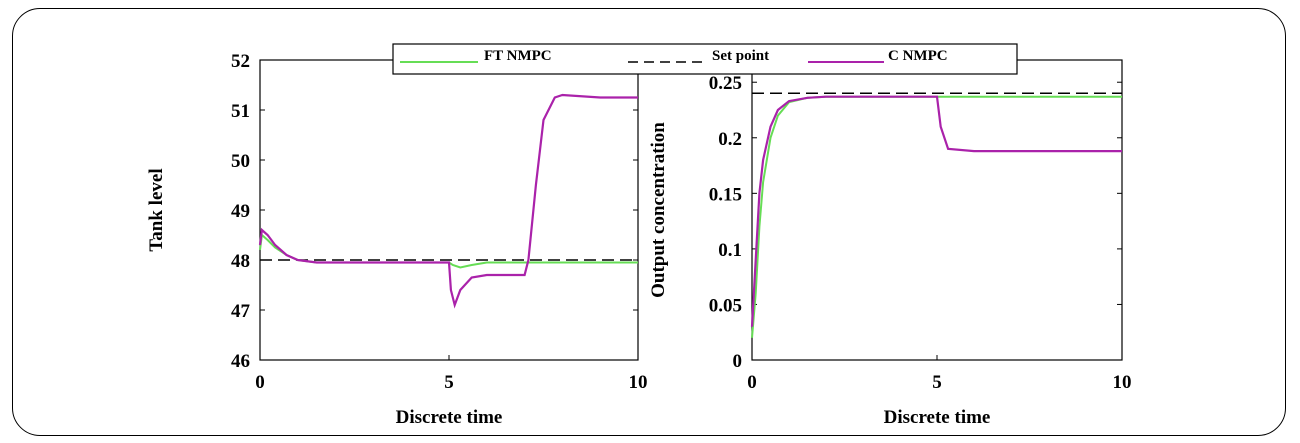 Image resolution: width=1300 pixels, height=443 pixels. Describe the element at coordinates (740, 56) in the screenshot. I see `legend-set-point-label: Set point` at that location.